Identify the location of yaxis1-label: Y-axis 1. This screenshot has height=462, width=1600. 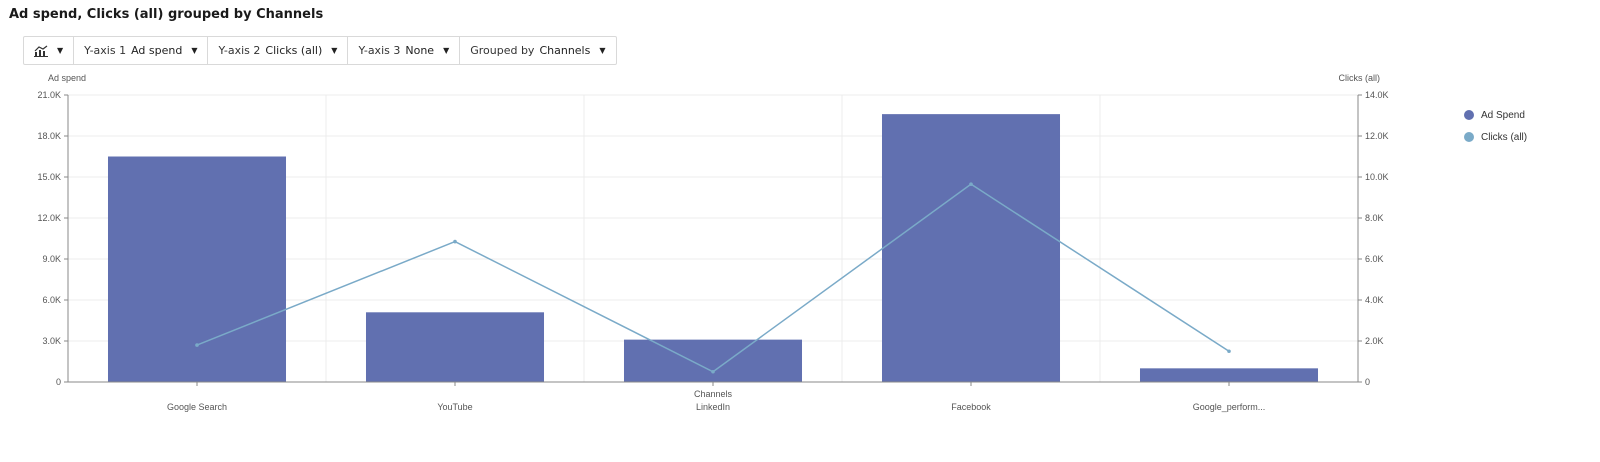
(105, 50).